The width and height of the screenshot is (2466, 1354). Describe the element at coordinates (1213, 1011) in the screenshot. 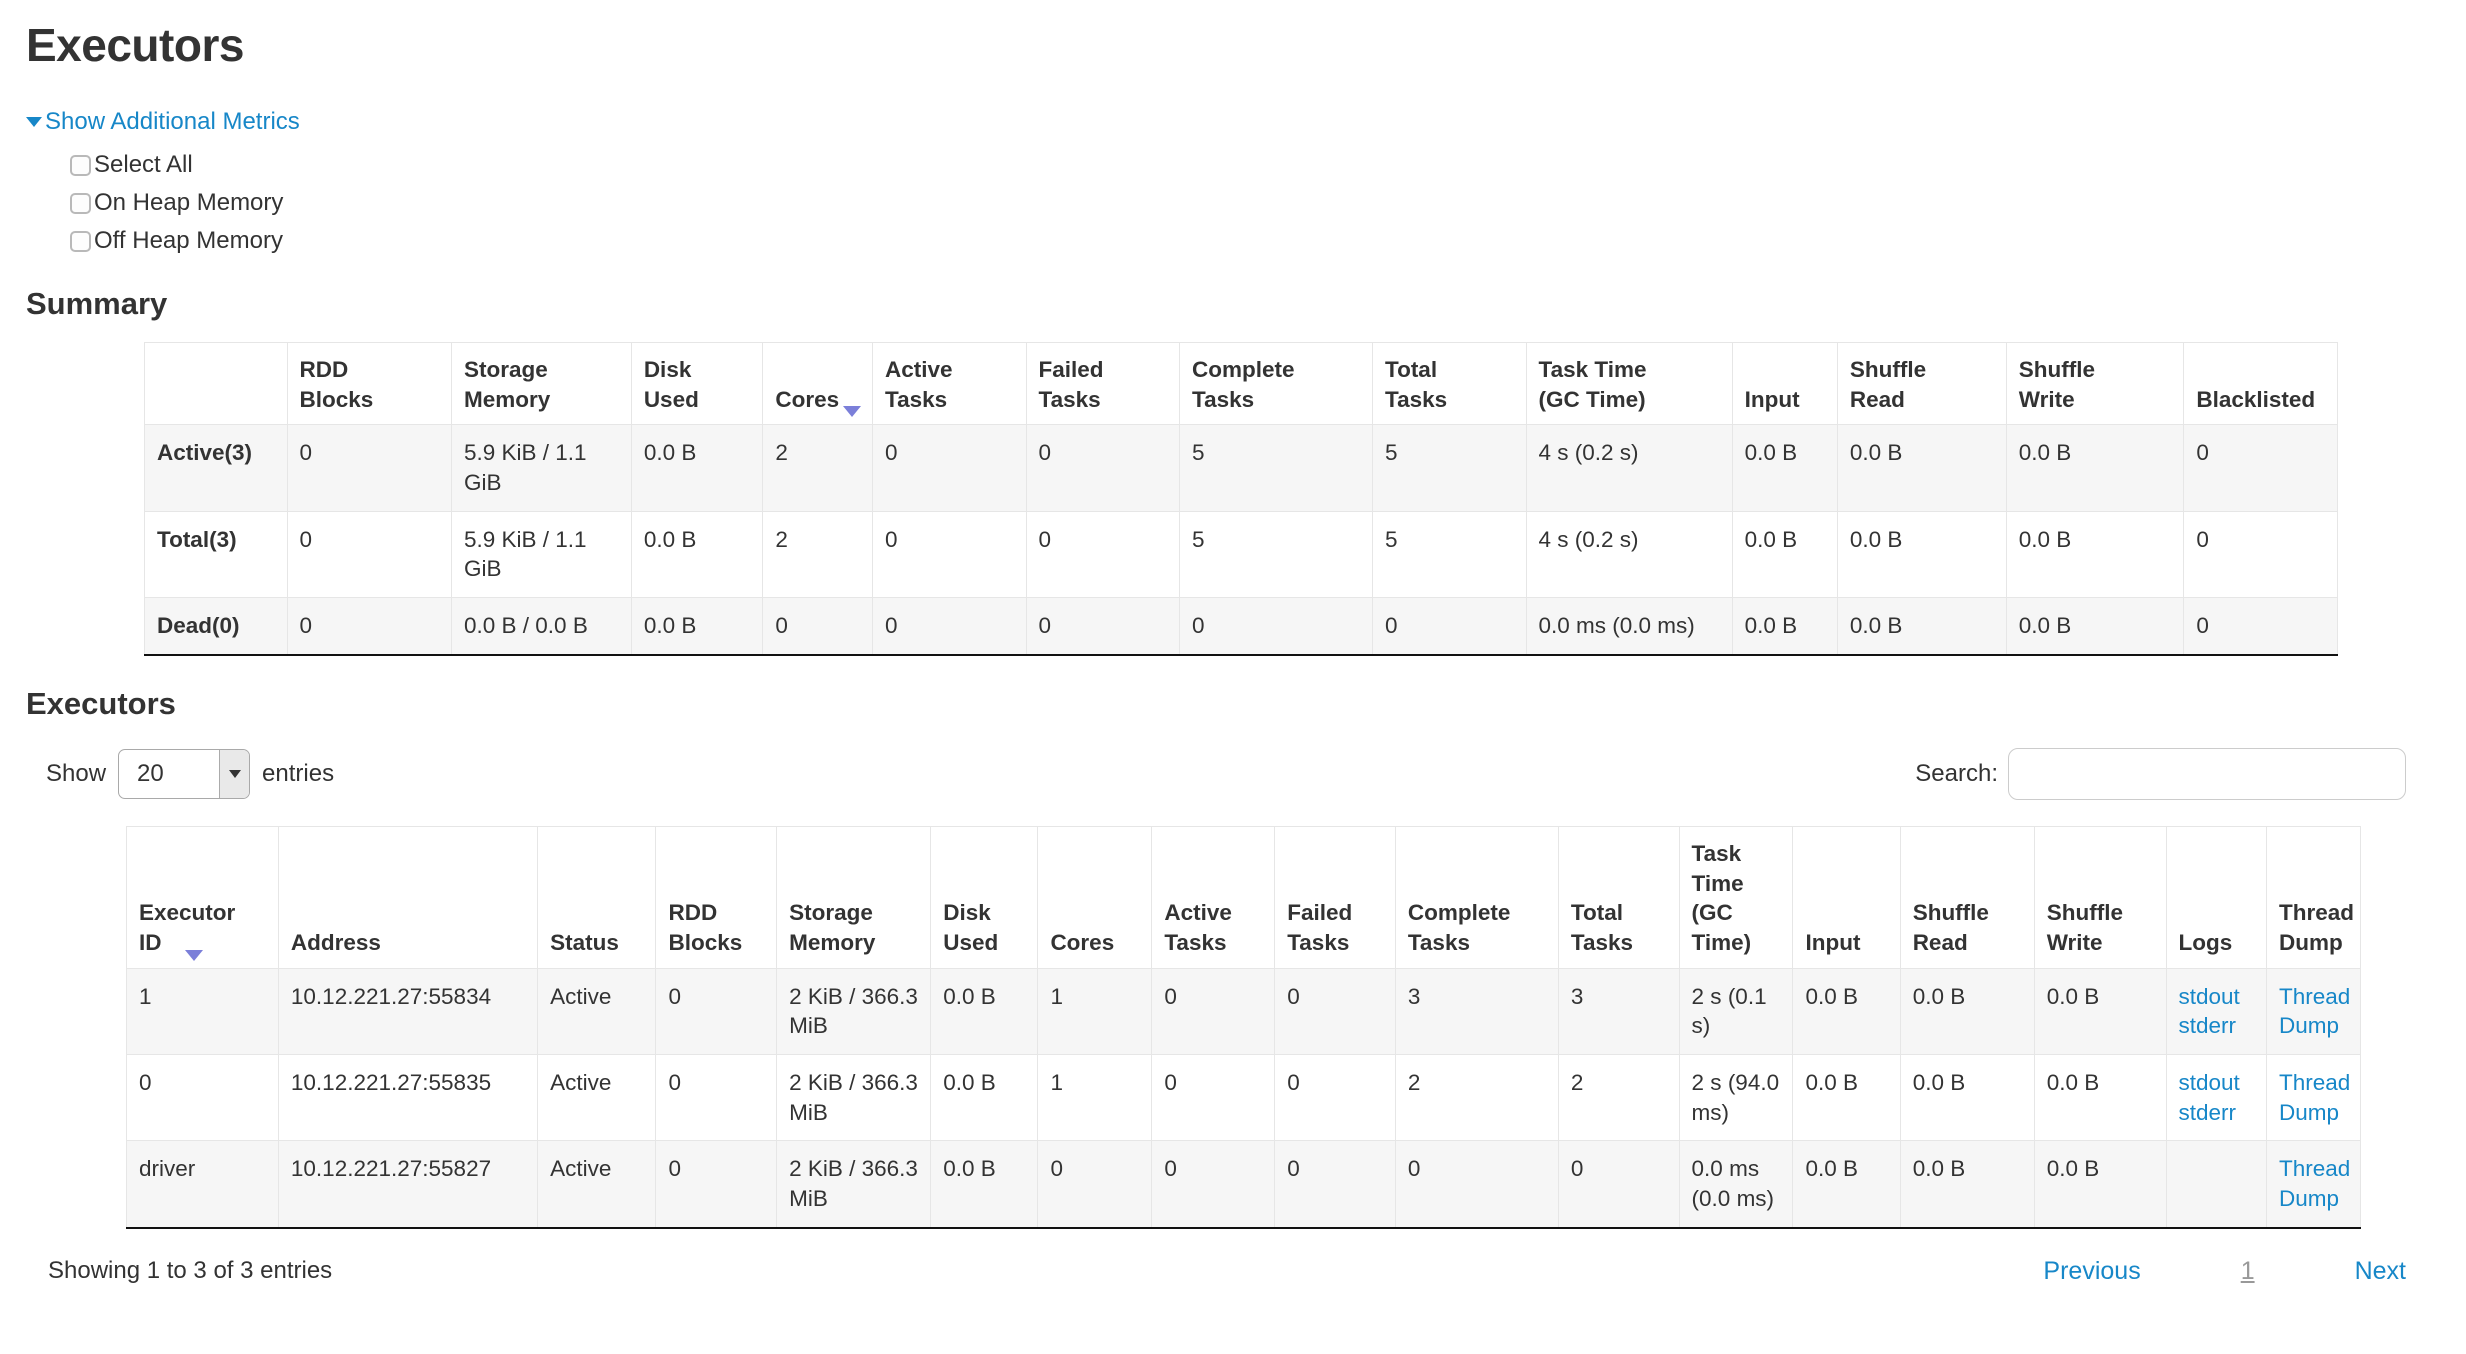

I see `cell-active-tasks: 0` at that location.